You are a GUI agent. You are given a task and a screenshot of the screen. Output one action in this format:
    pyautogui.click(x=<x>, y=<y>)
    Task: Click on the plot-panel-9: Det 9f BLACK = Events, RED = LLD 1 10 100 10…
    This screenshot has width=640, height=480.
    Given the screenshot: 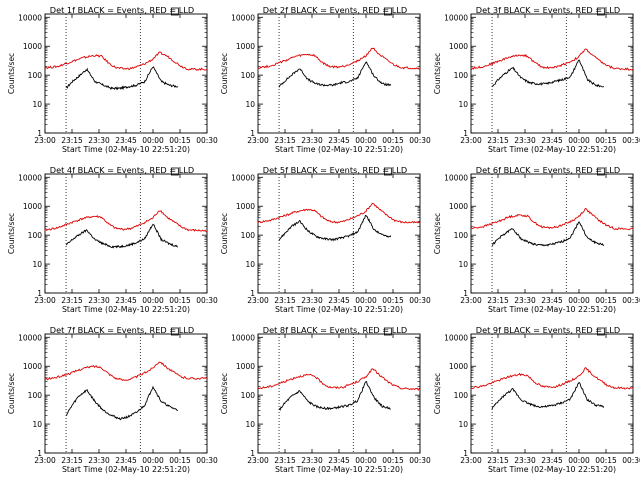 What is the action you would take?
    pyautogui.click(x=536, y=399)
    